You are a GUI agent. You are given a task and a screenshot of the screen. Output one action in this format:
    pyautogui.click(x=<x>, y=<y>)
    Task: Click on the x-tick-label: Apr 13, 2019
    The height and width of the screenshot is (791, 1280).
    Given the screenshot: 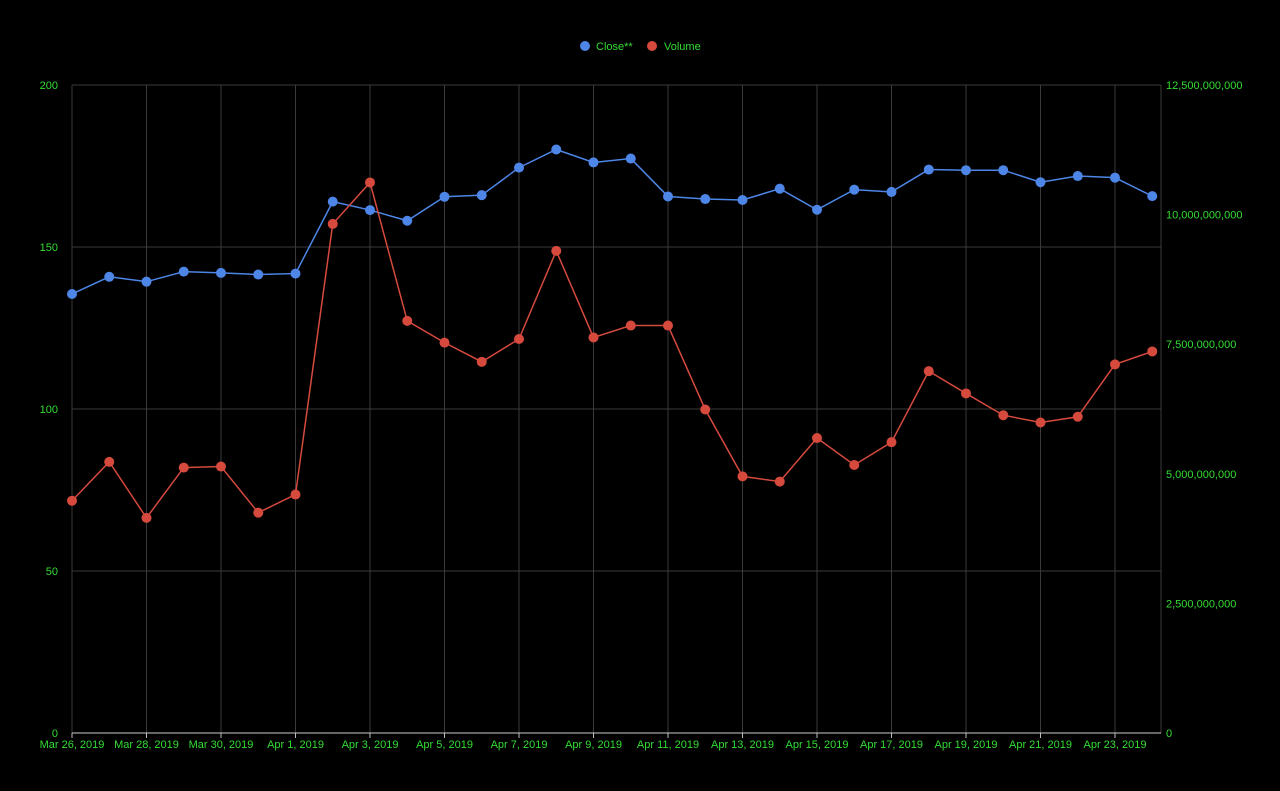 What is the action you would take?
    pyautogui.click(x=742, y=745)
    